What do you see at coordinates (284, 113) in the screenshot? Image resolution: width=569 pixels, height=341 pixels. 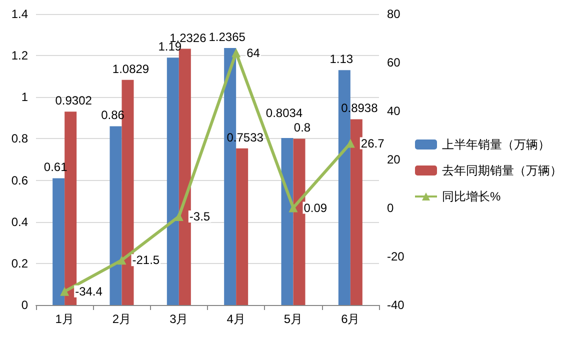 I see `data-label: 0.8034` at bounding box center [284, 113].